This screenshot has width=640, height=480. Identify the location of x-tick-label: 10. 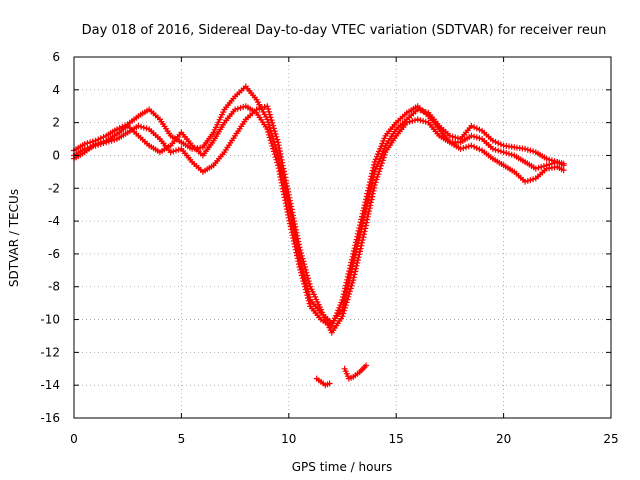
(288, 439).